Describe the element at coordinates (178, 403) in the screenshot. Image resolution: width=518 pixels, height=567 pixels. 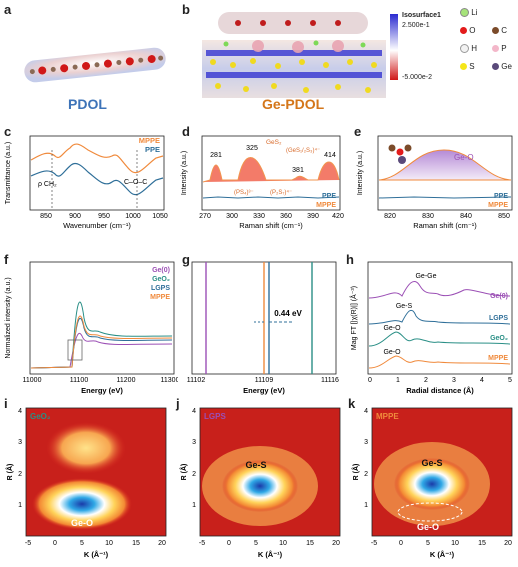
I see `panel-label-j: j` at that location.